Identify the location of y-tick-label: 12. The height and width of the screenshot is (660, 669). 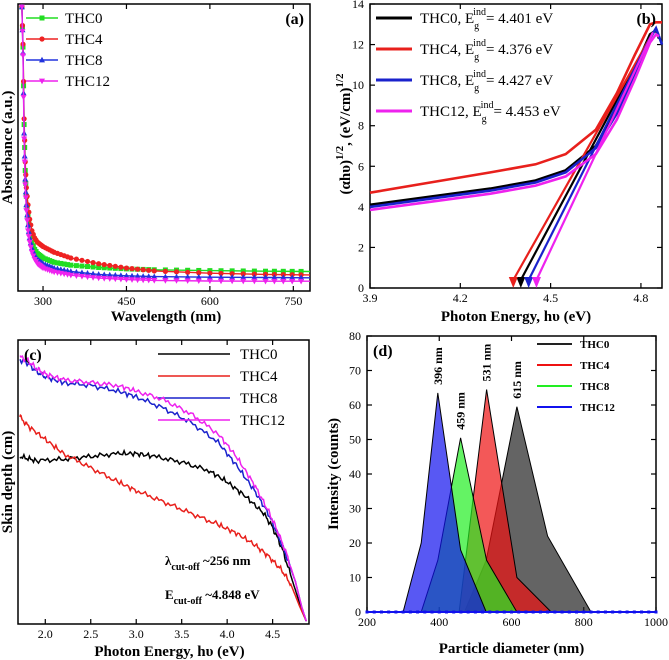
(358, 45).